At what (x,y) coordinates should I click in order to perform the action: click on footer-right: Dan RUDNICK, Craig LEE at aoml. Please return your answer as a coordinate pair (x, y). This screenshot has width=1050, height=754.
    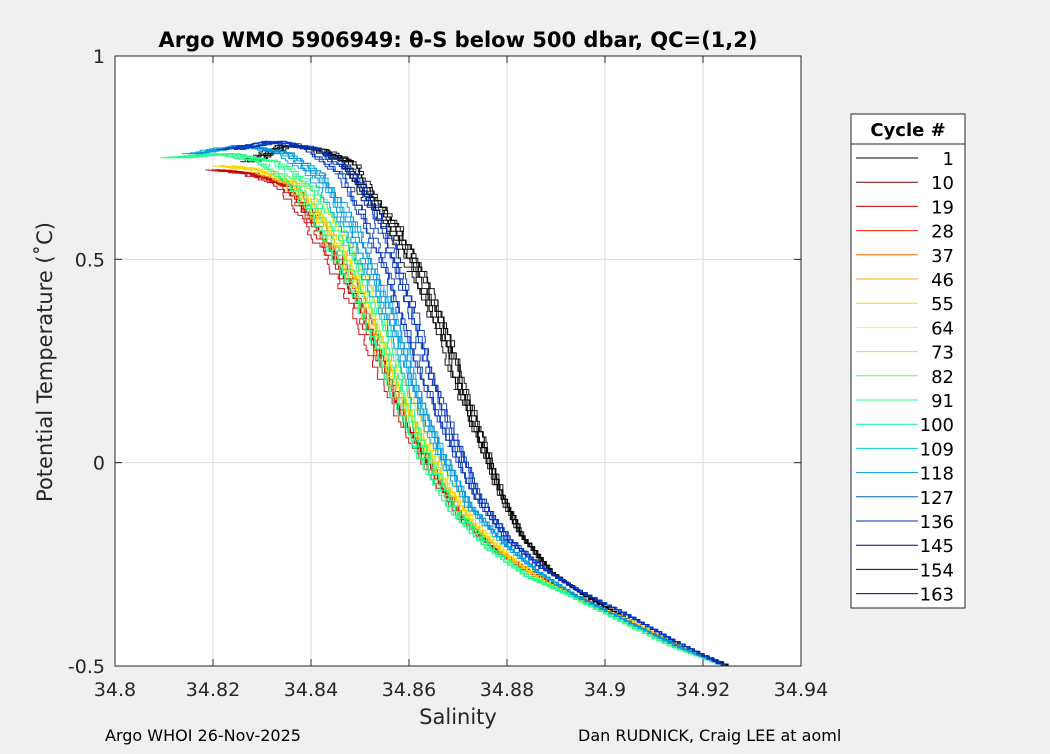
    Looking at the image, I should click on (709, 735).